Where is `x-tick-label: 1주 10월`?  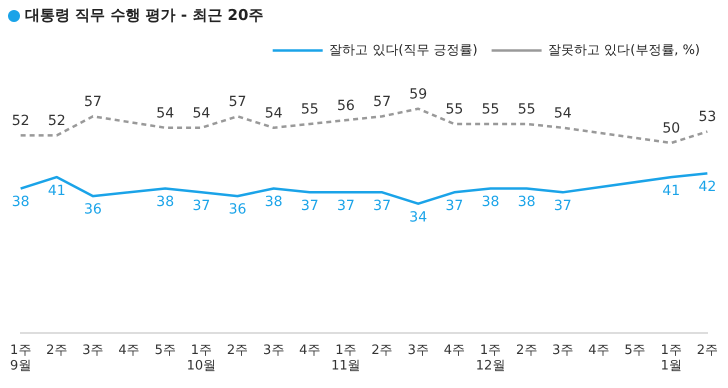 x-tick-label: 1주 10월 is located at coordinates (201, 358).